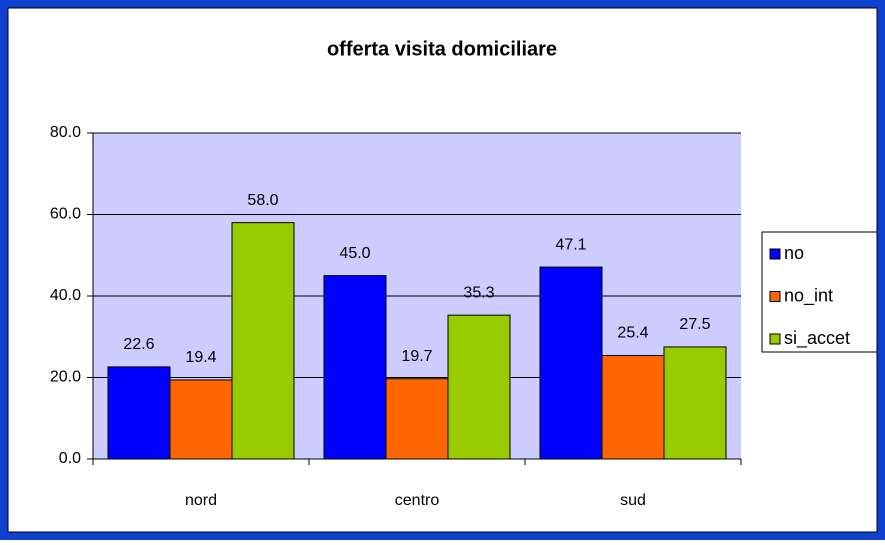 The image size is (885, 545). Describe the element at coordinates (633, 500) in the screenshot. I see `x-tick-label: sud` at that location.